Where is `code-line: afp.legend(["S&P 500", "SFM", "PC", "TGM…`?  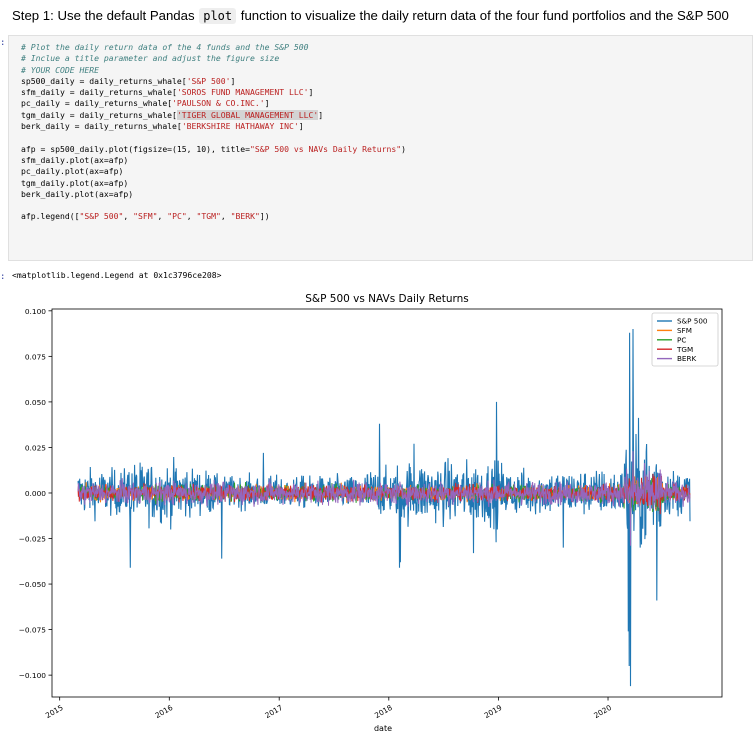
code-line: afp.legend(["S&P 500", "SFM", "PC", "TGM… is located at coordinates (145, 216).